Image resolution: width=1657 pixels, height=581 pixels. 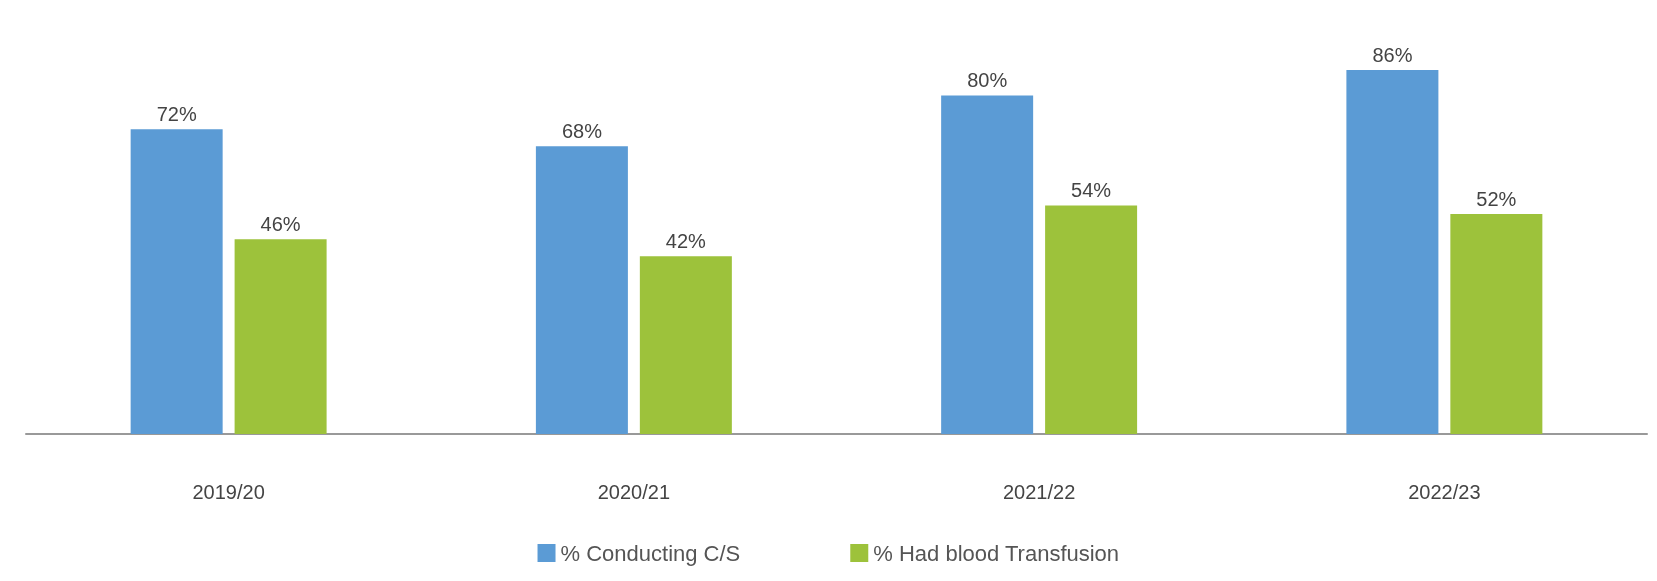 What do you see at coordinates (634, 492) in the screenshot?
I see `x-tick-label: 2020/21` at bounding box center [634, 492].